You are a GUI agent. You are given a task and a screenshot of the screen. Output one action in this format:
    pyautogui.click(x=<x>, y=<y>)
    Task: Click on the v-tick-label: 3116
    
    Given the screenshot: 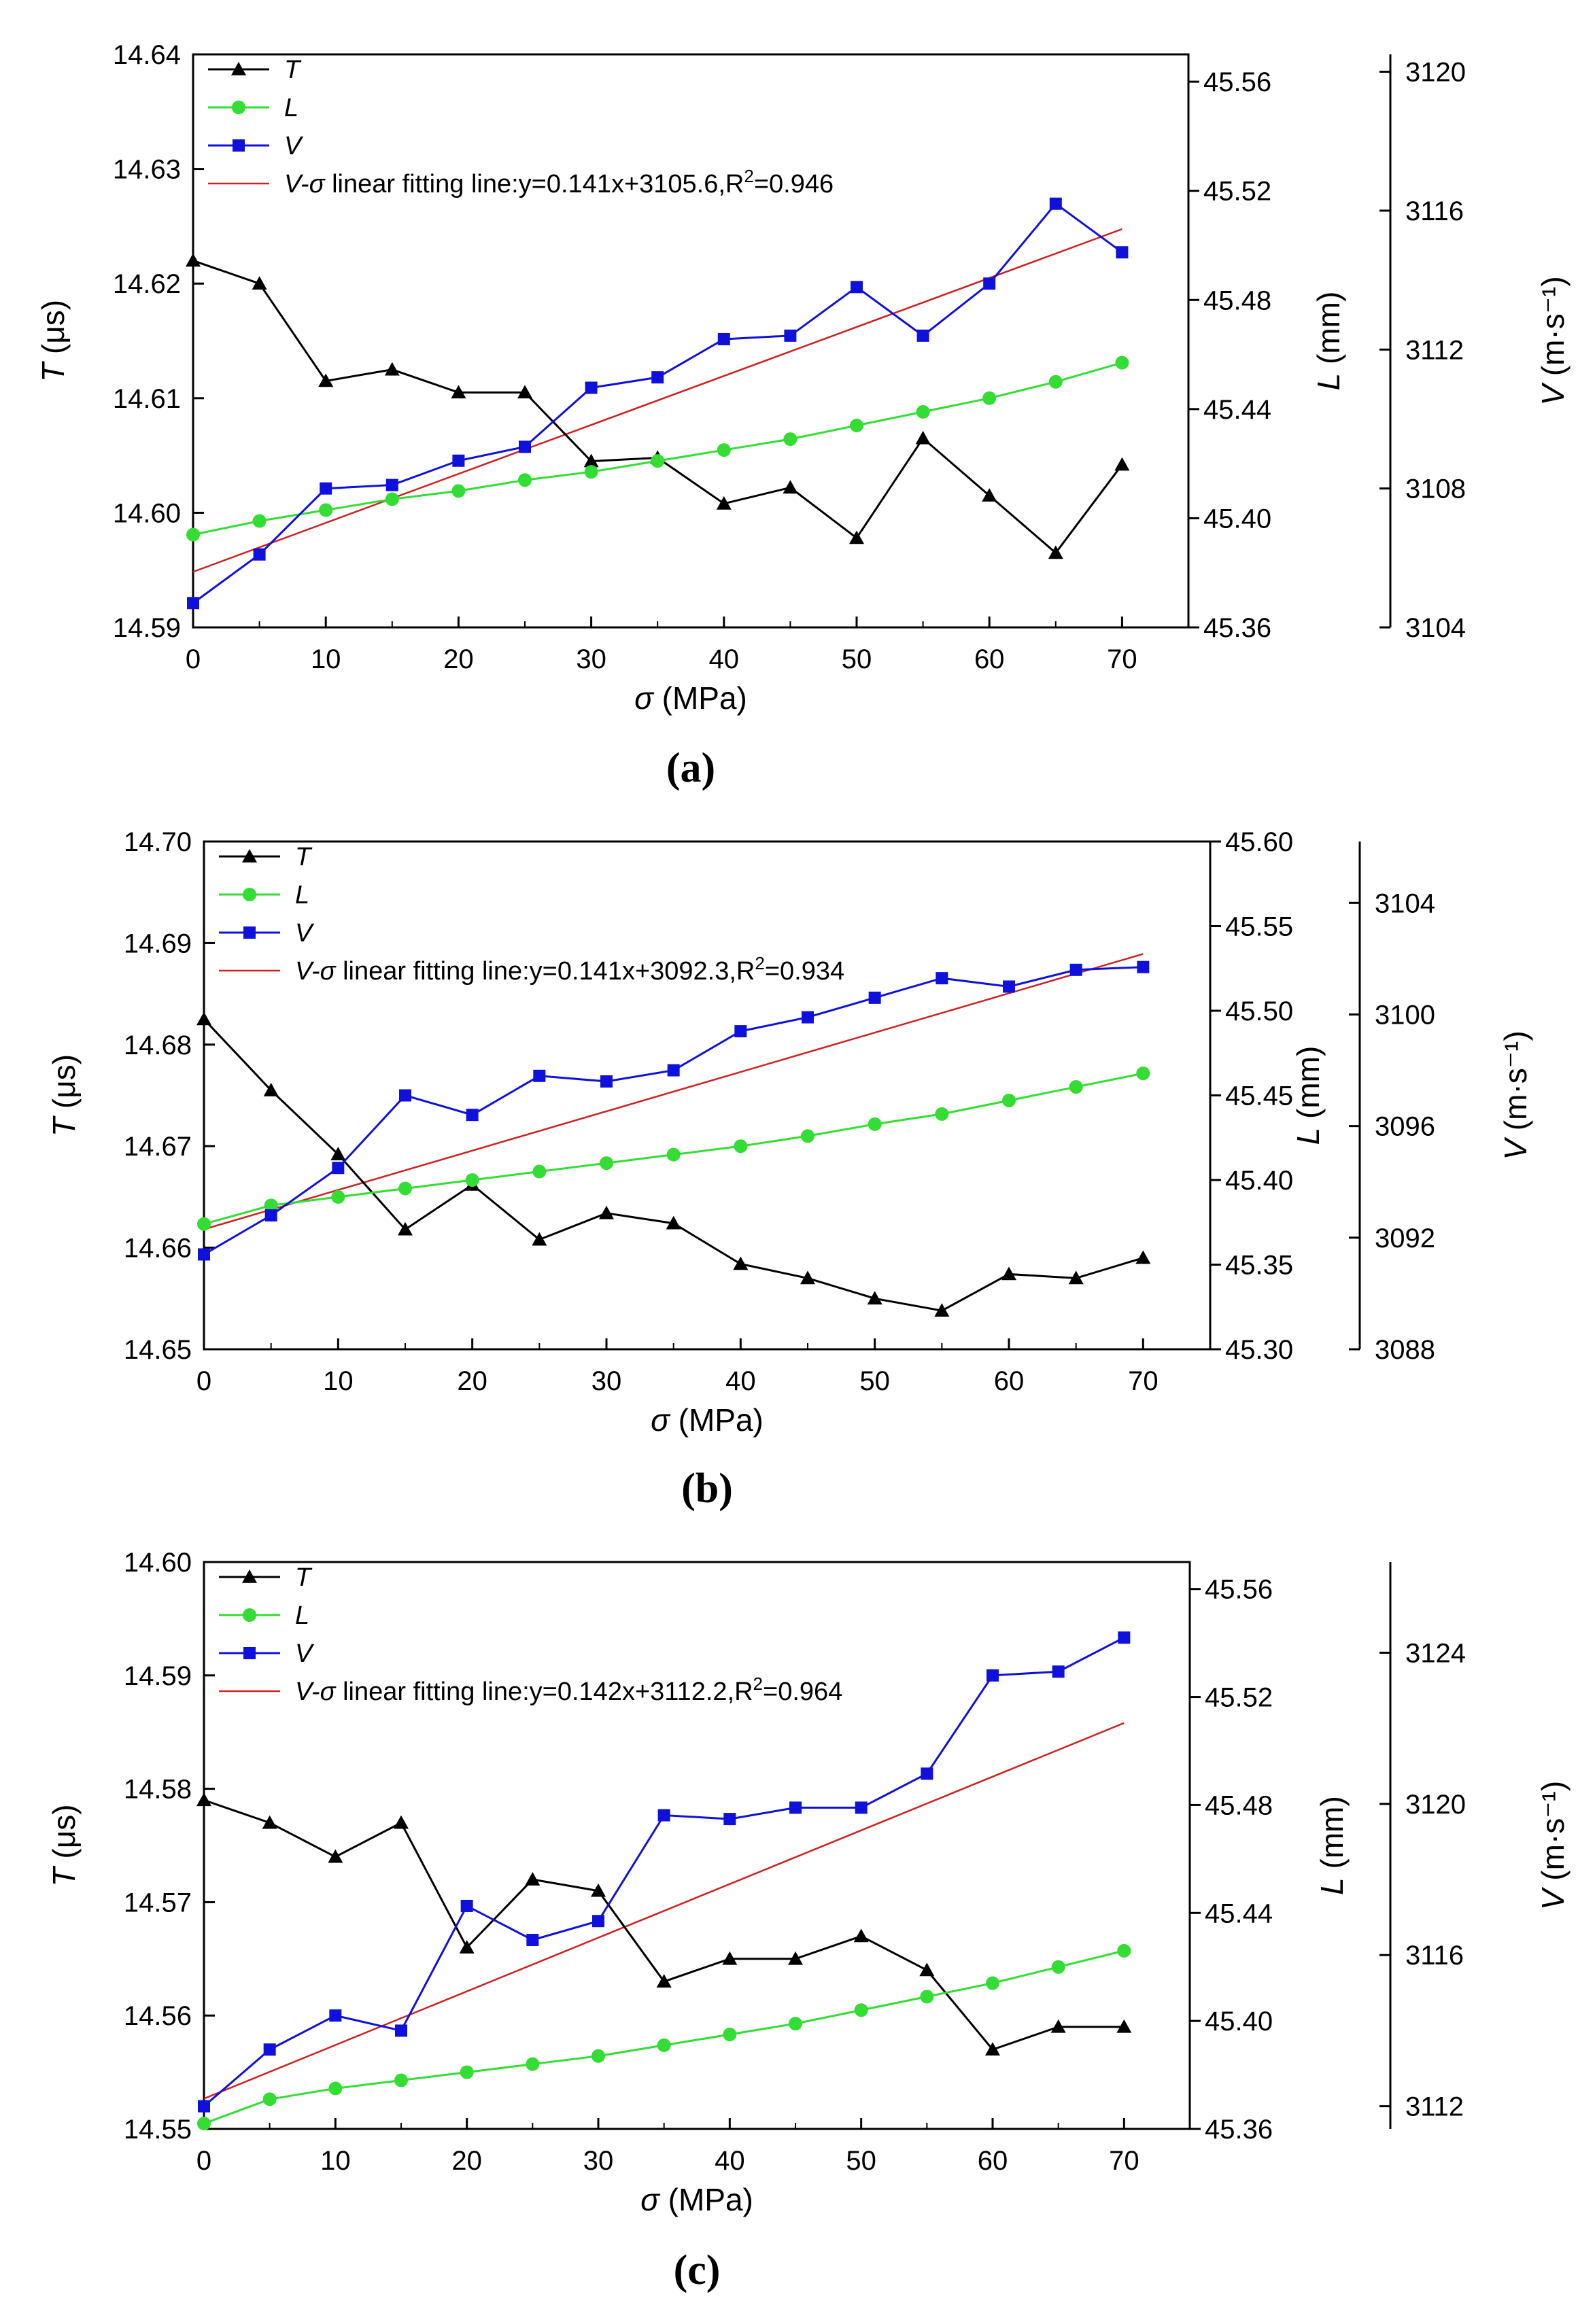 What is the action you would take?
    pyautogui.click(x=1434, y=211)
    